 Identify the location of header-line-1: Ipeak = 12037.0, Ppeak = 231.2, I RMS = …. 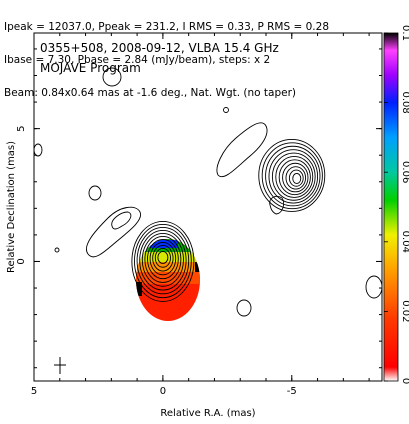
(167, 27).